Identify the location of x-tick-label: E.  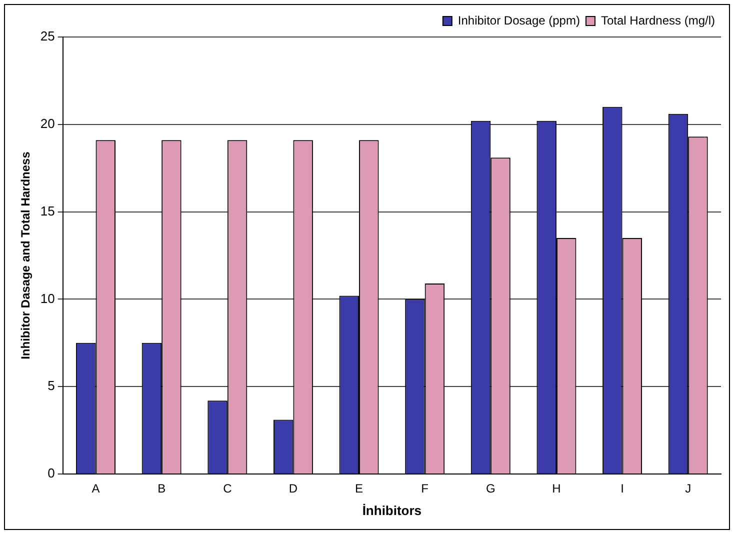
(359, 489).